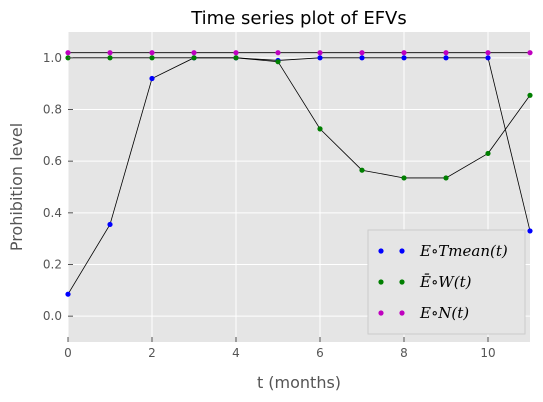 The width and height of the screenshot is (543, 402). I want to click on y-tick-label: 0.6, so click(52, 161).